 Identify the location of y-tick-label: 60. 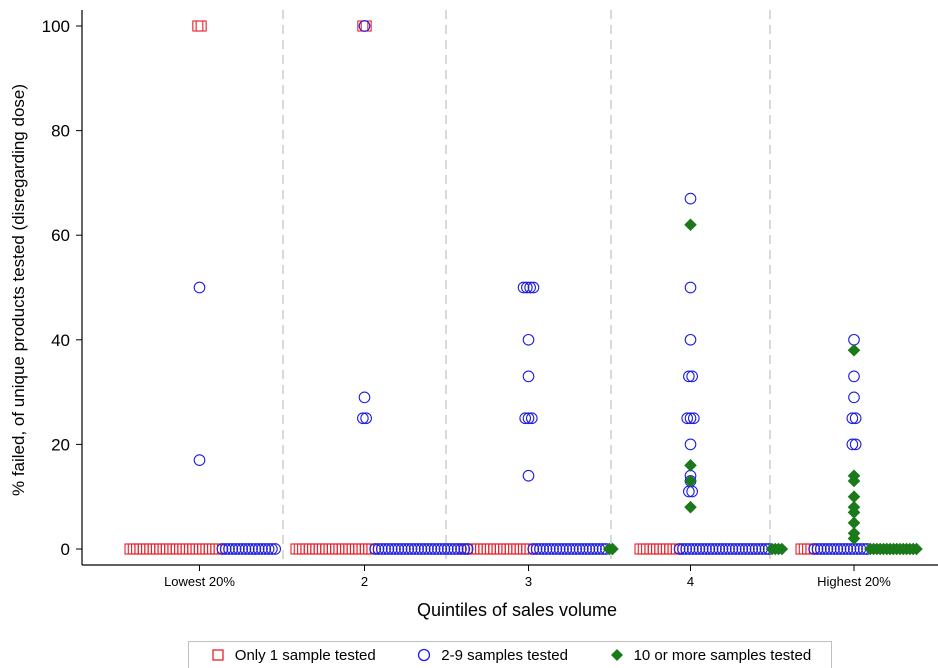
(60, 235).